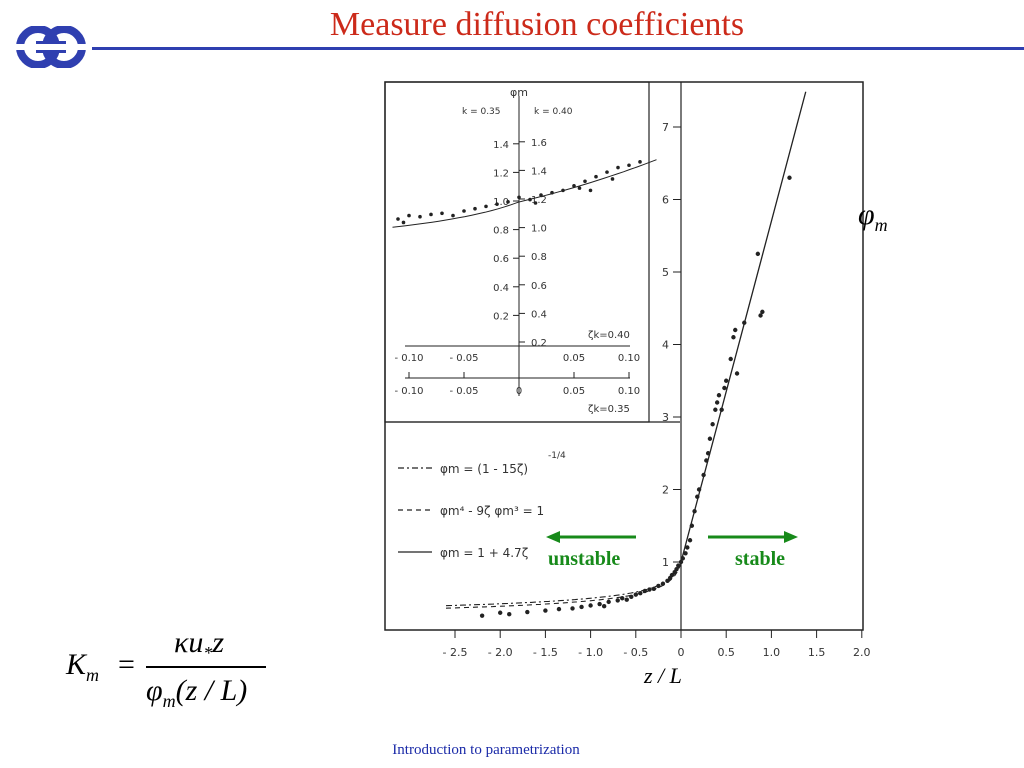 This screenshot has width=1024, height=768. What do you see at coordinates (501, 145) in the screenshot?
I see `inset-left-tick-label: 1.4` at bounding box center [501, 145].